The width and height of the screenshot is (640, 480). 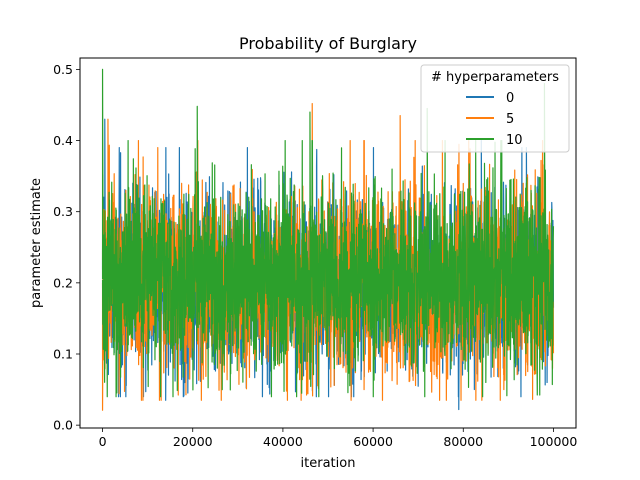 What do you see at coordinates (63, 140) in the screenshot?
I see `y-tick-label: 0.4` at bounding box center [63, 140].